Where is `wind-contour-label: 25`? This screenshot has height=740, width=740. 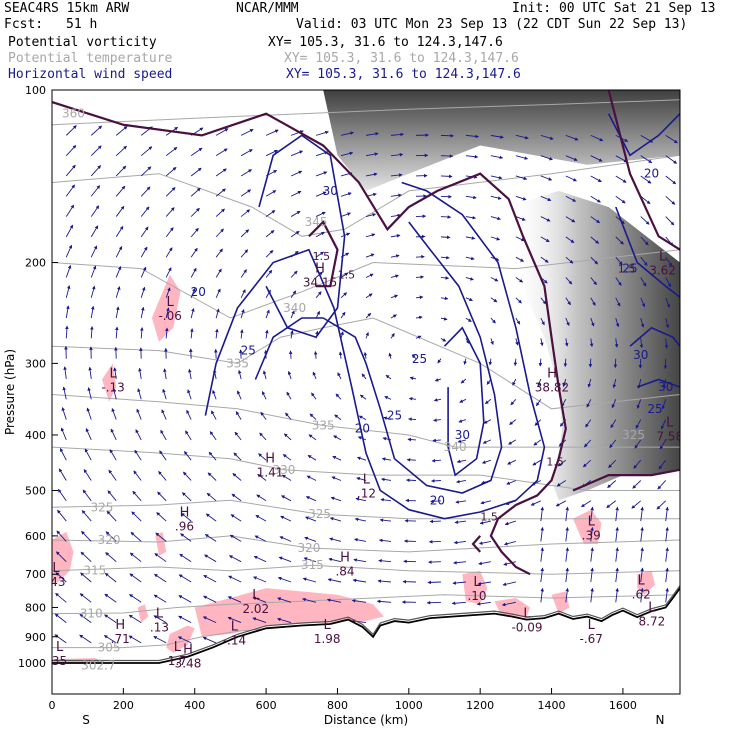 wind-contour-label: 25 is located at coordinates (394, 416).